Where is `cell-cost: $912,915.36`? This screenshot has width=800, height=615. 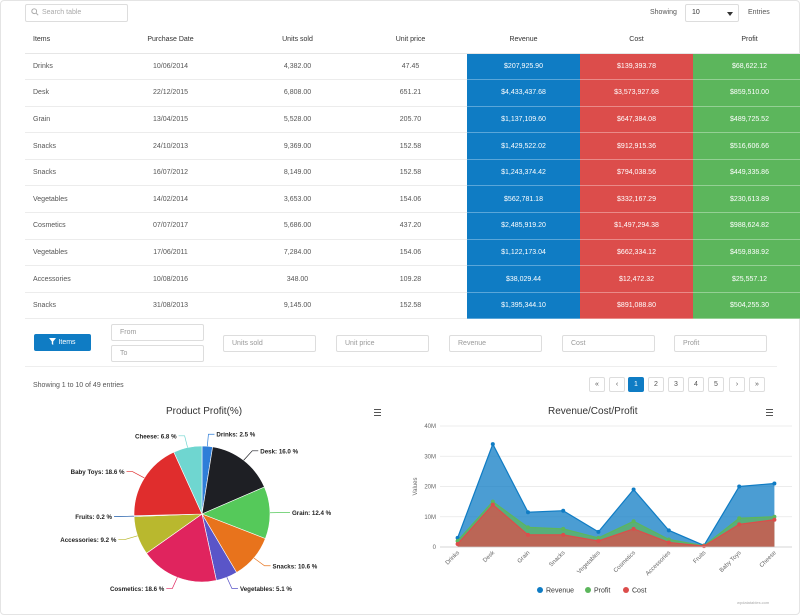
cell-cost: $912,915.36 is located at coordinates (636, 146).